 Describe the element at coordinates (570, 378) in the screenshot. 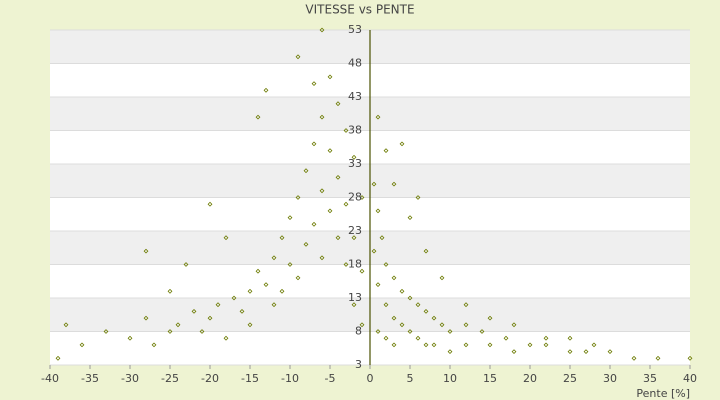

I see `x-tick-label: 25` at that location.